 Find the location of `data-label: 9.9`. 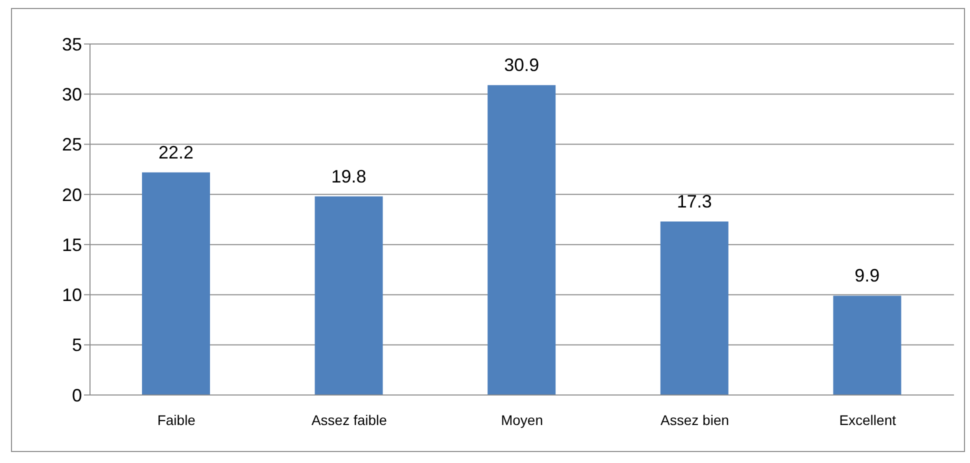

data-label: 9.9 is located at coordinates (867, 276).